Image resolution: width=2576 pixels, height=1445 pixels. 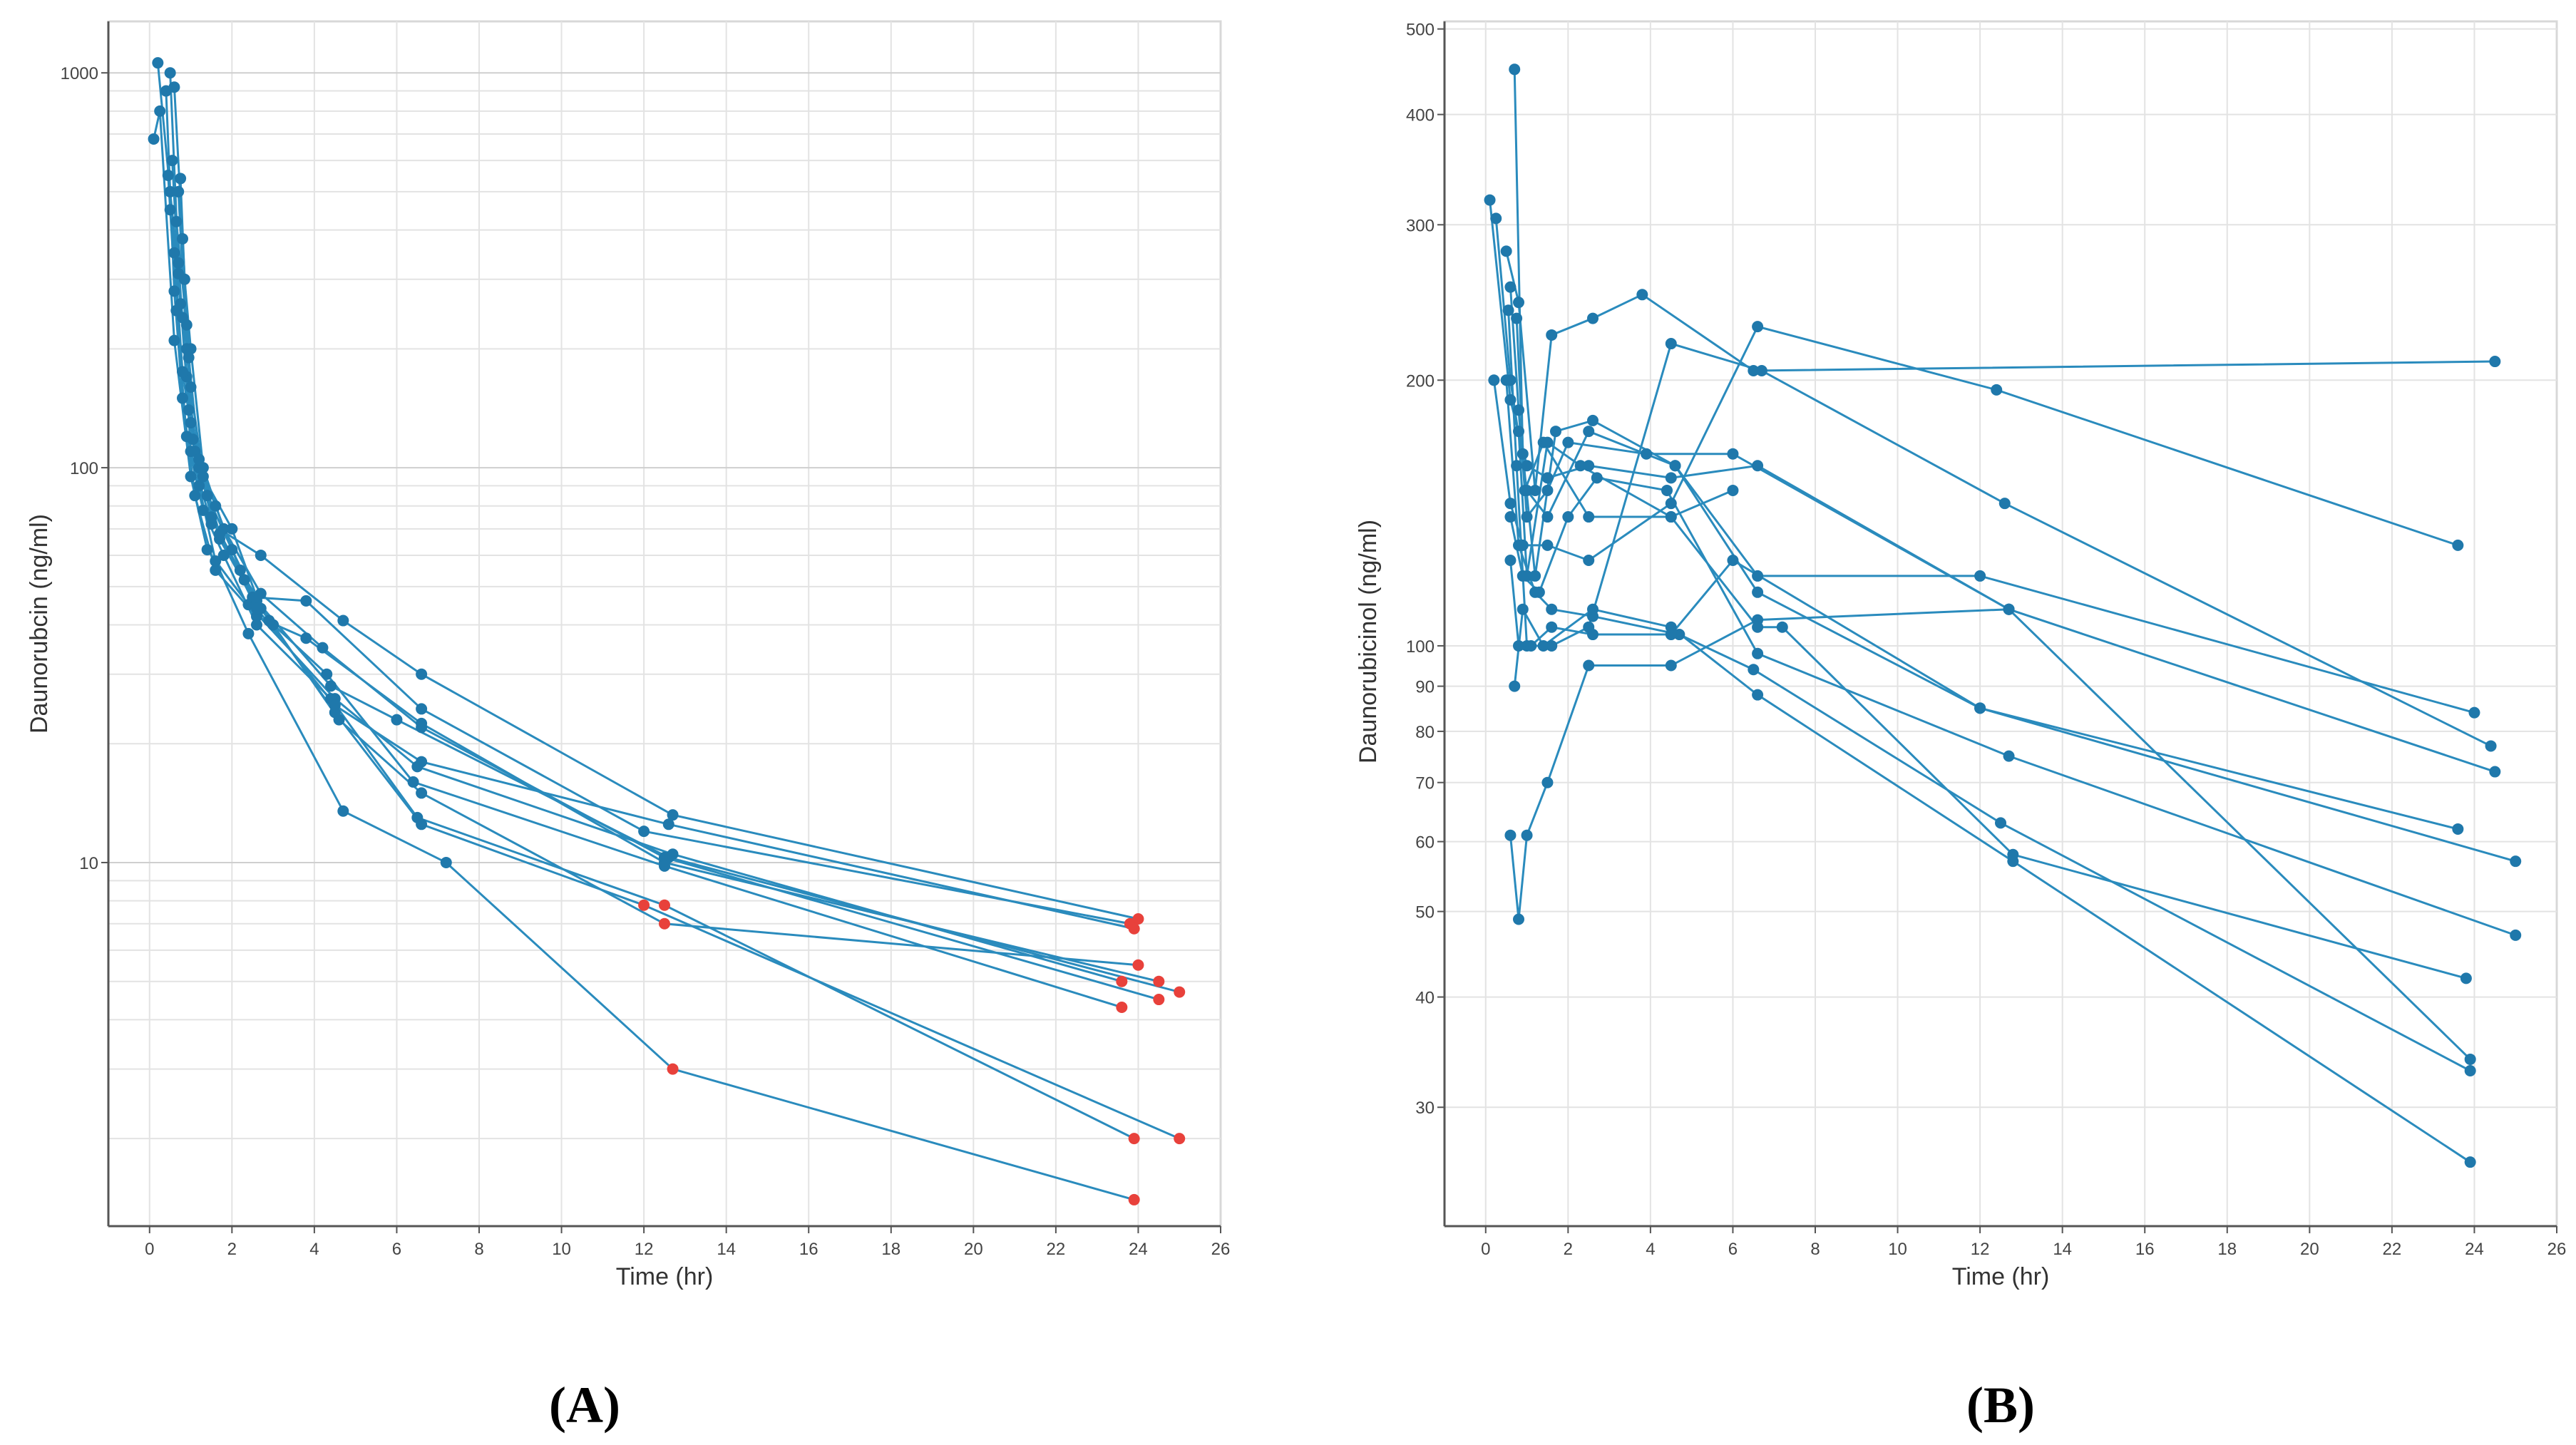 What do you see at coordinates (1733, 1249) in the screenshot?
I see `panel-b-x-tick-label: 6` at bounding box center [1733, 1249].